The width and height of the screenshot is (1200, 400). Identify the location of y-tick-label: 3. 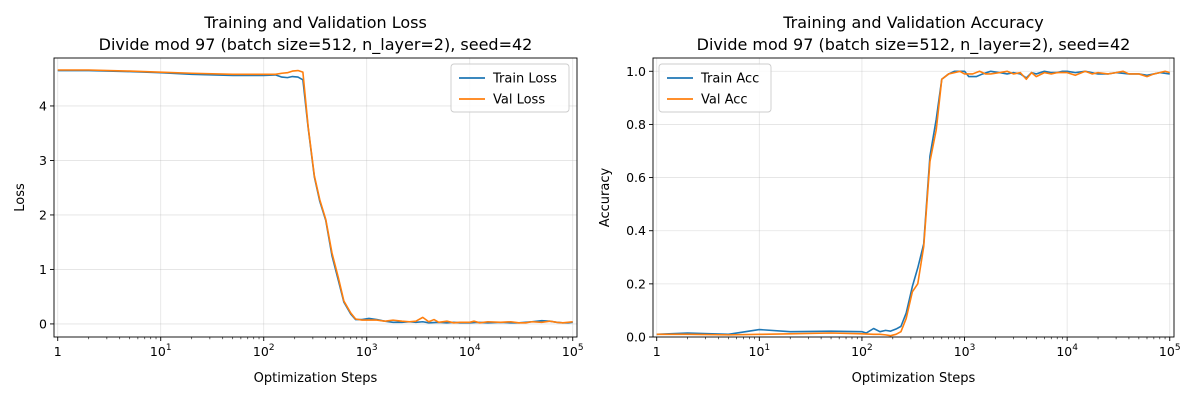
(43, 160).